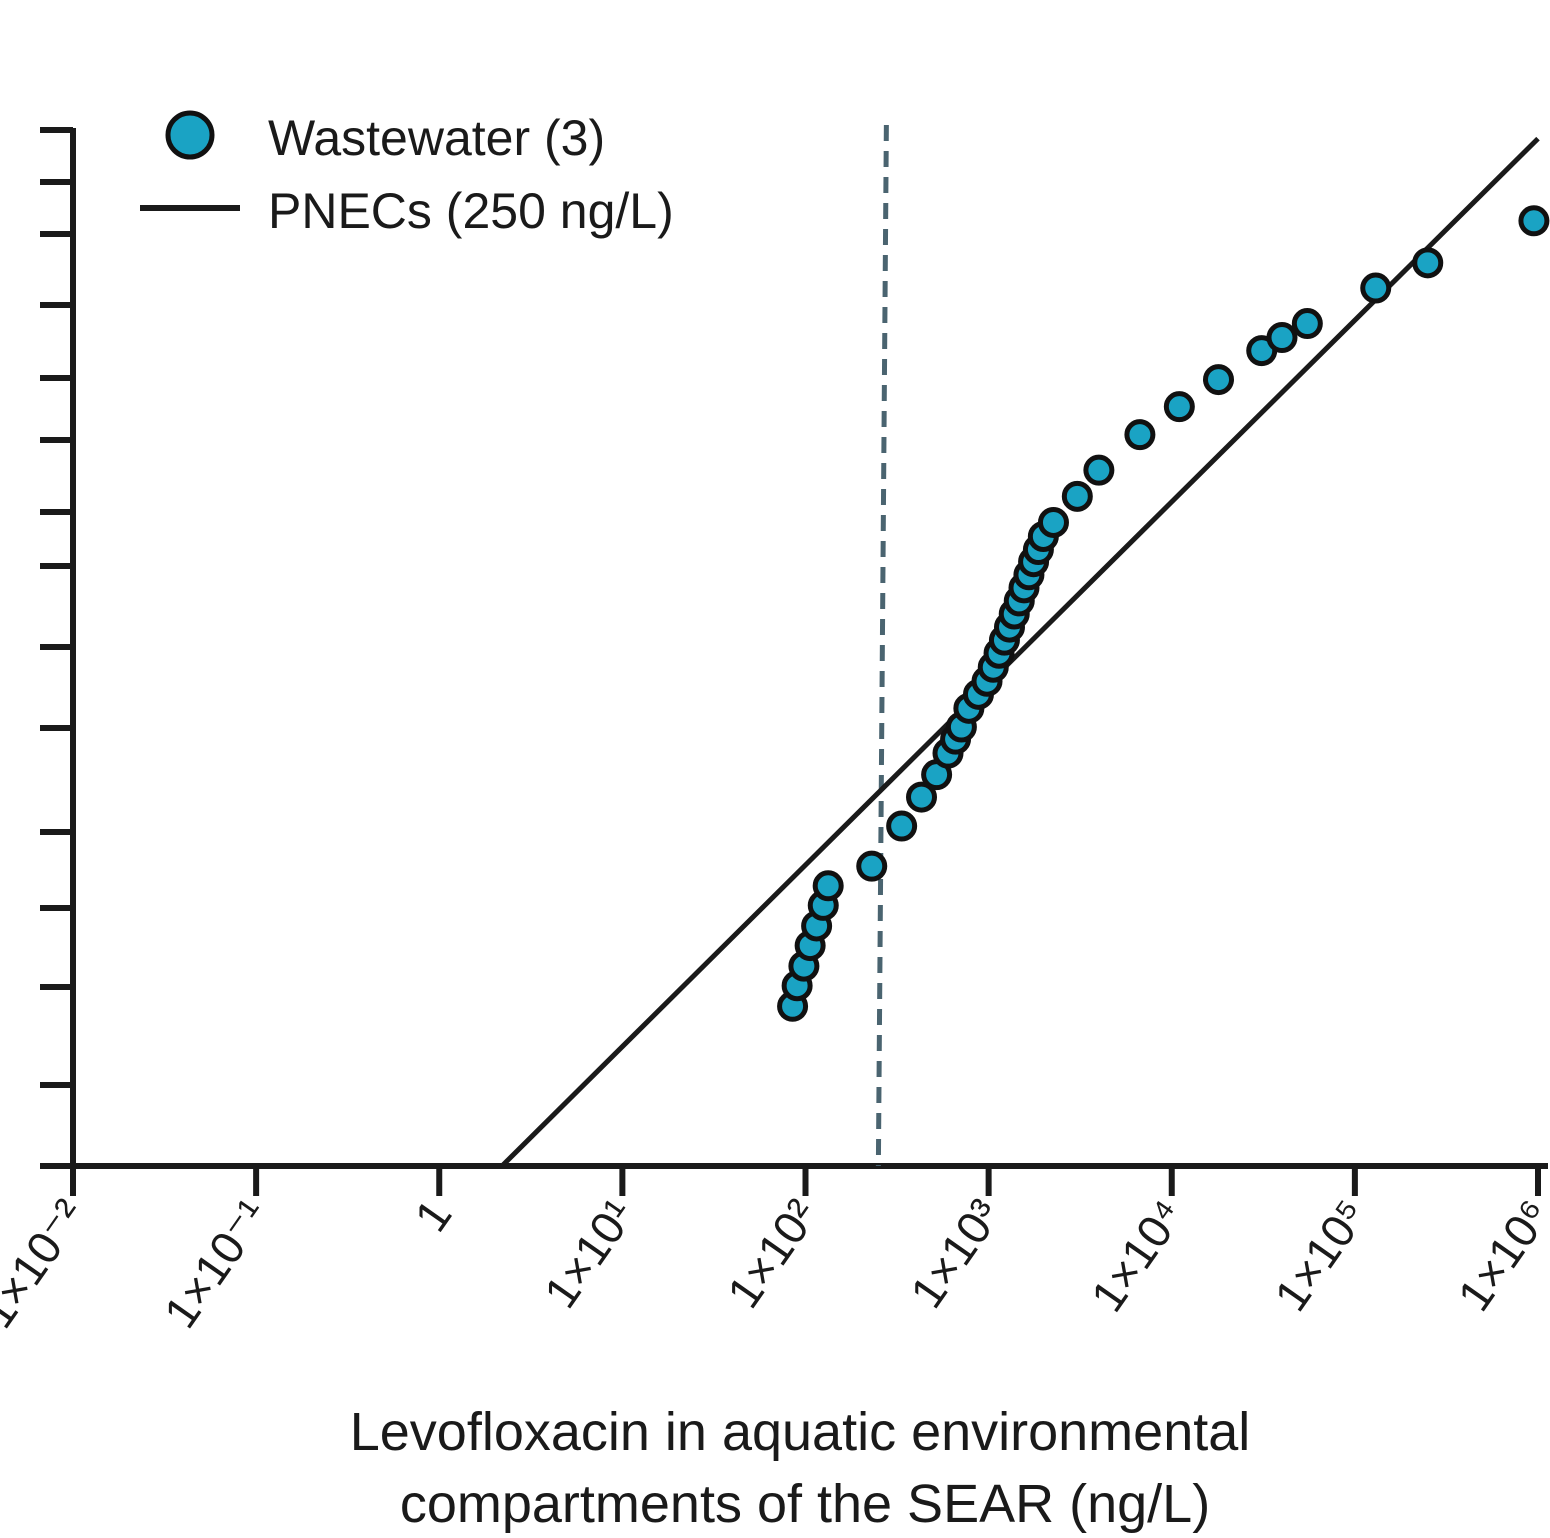 This screenshot has width=1550, height=1538. What do you see at coordinates (589, 1253) in the screenshot?
I see `x-tick-label: 1×10¹` at bounding box center [589, 1253].